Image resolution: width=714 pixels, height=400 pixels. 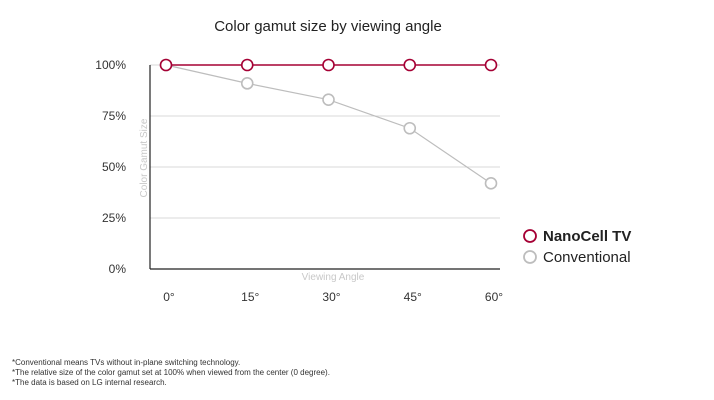 I want to click on x-tick-labels: 0° 15° 30° 45° 60°, so click(x=333, y=297).